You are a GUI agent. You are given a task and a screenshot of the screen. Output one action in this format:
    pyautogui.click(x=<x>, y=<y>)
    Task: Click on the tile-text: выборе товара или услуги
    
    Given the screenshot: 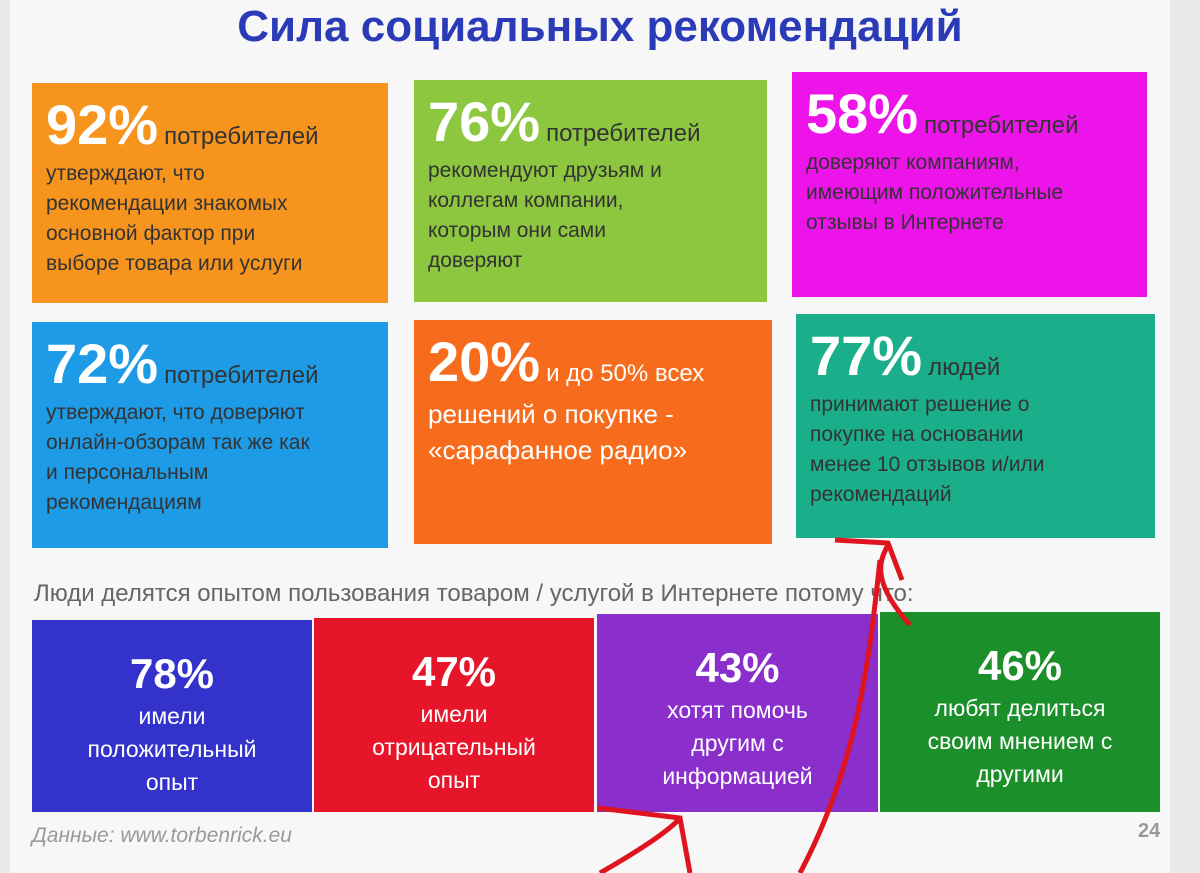 What is the action you would take?
    pyautogui.click(x=174, y=263)
    